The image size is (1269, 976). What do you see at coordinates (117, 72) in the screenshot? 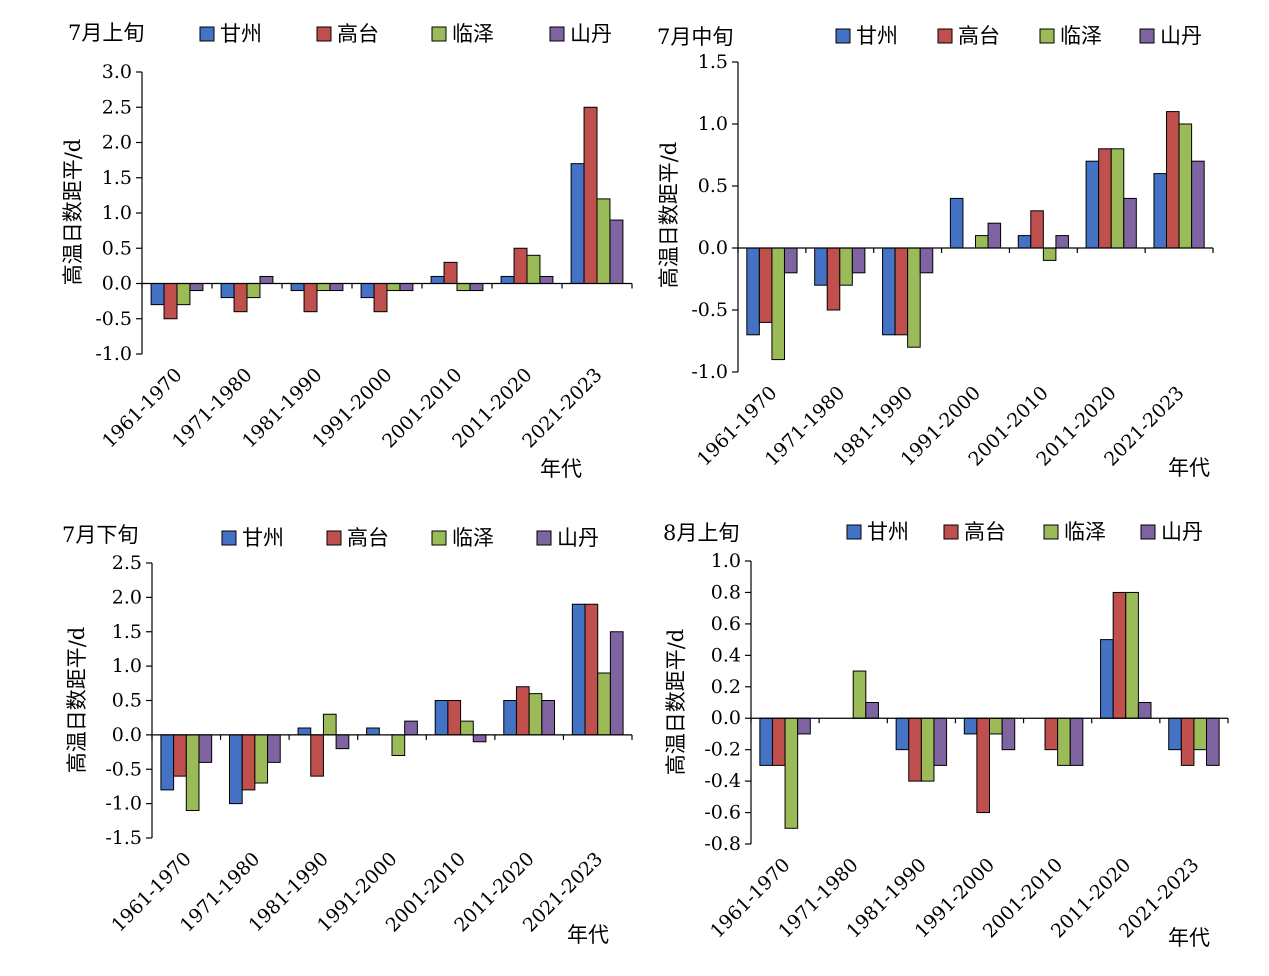
I see `y-tick-label: 3.0` at bounding box center [117, 72].